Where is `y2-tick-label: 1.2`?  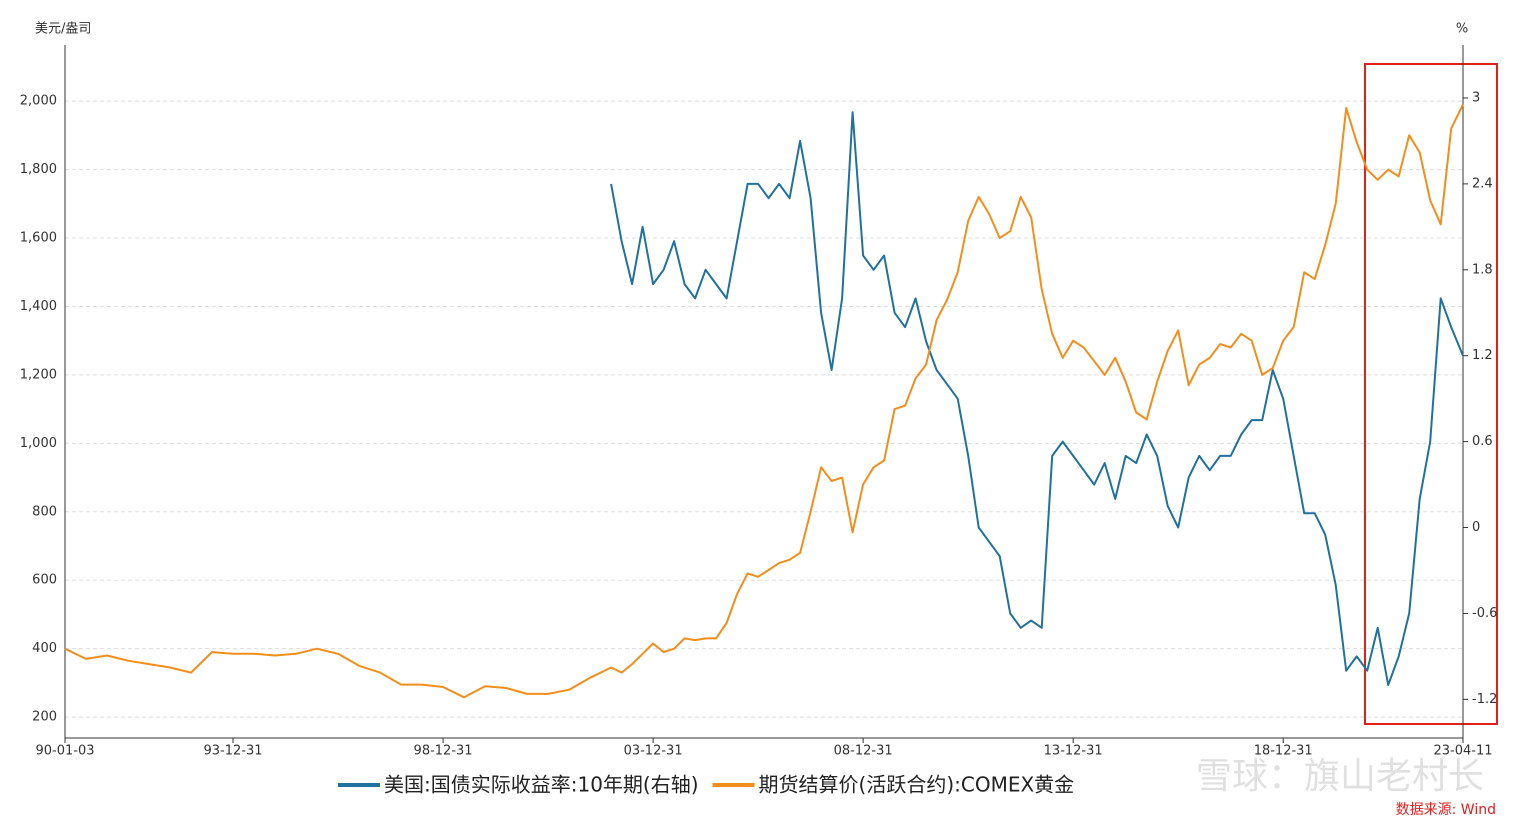
y2-tick-label: 1.2 is located at coordinates (1482, 355).